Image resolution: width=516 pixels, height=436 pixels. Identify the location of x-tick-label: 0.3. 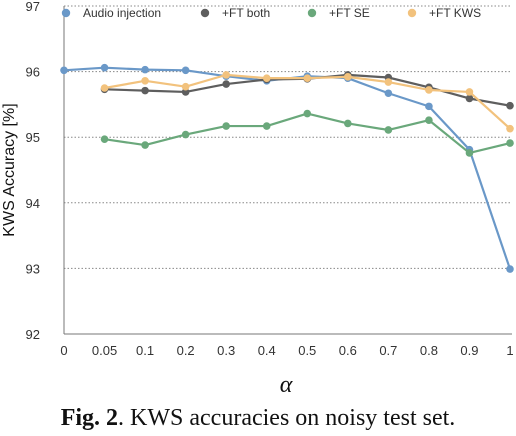
(226, 350).